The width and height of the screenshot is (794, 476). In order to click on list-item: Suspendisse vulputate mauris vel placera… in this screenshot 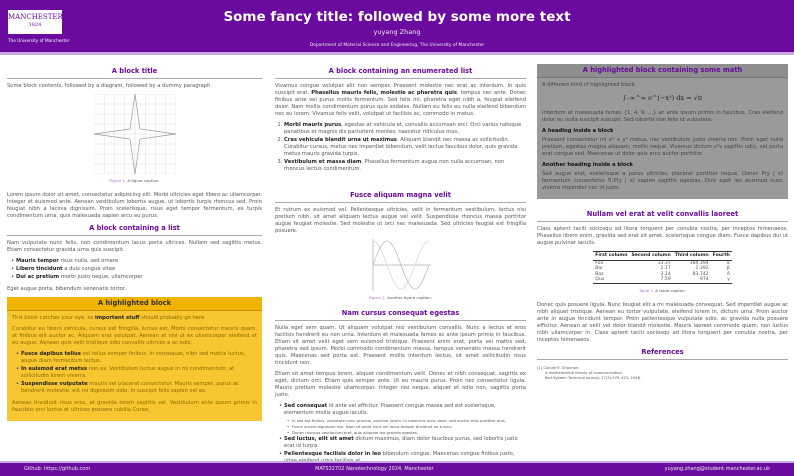, I will do `click(136, 388)`.